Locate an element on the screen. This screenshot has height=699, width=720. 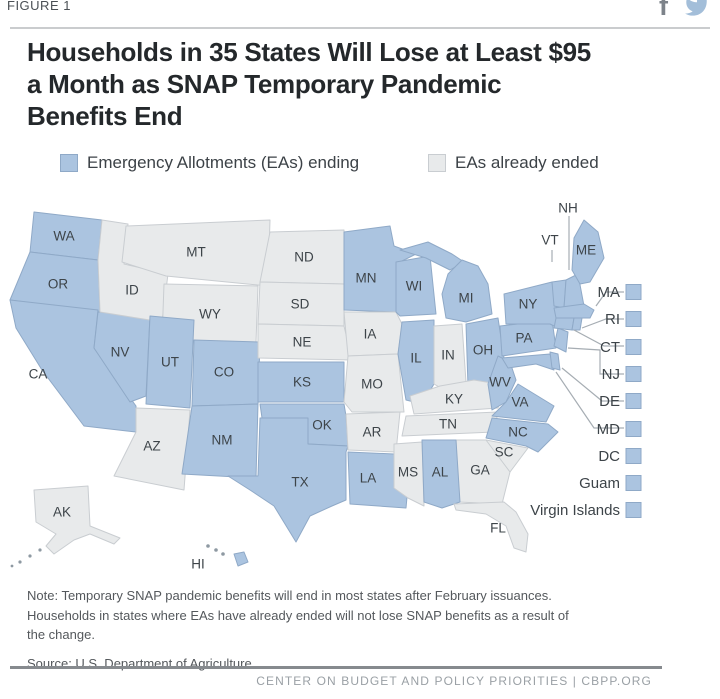
state-MS is located at coordinates (409, 474).